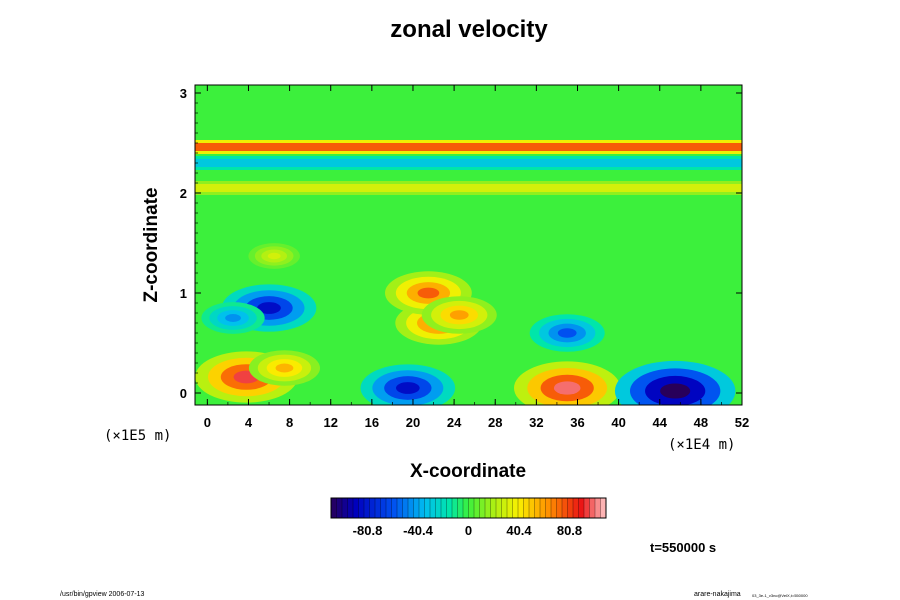 This screenshot has height=600, width=900. I want to click on x-tick-label: 16, so click(372, 422).